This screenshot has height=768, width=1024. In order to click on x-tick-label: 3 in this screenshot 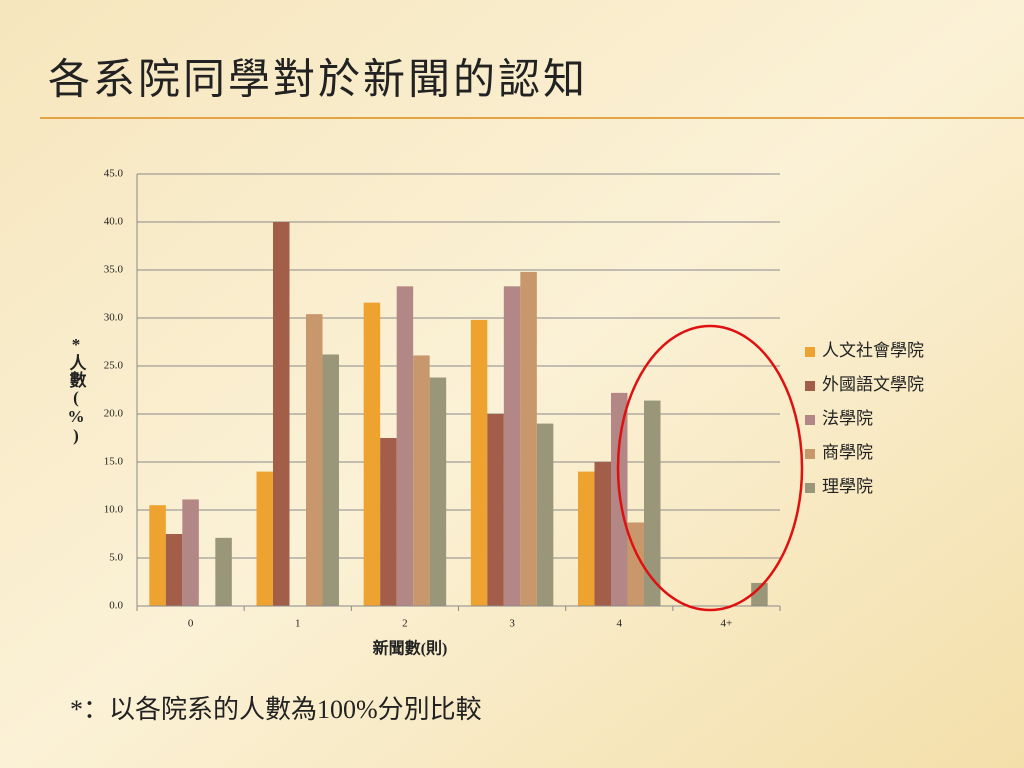, I will do `click(512, 624)`.